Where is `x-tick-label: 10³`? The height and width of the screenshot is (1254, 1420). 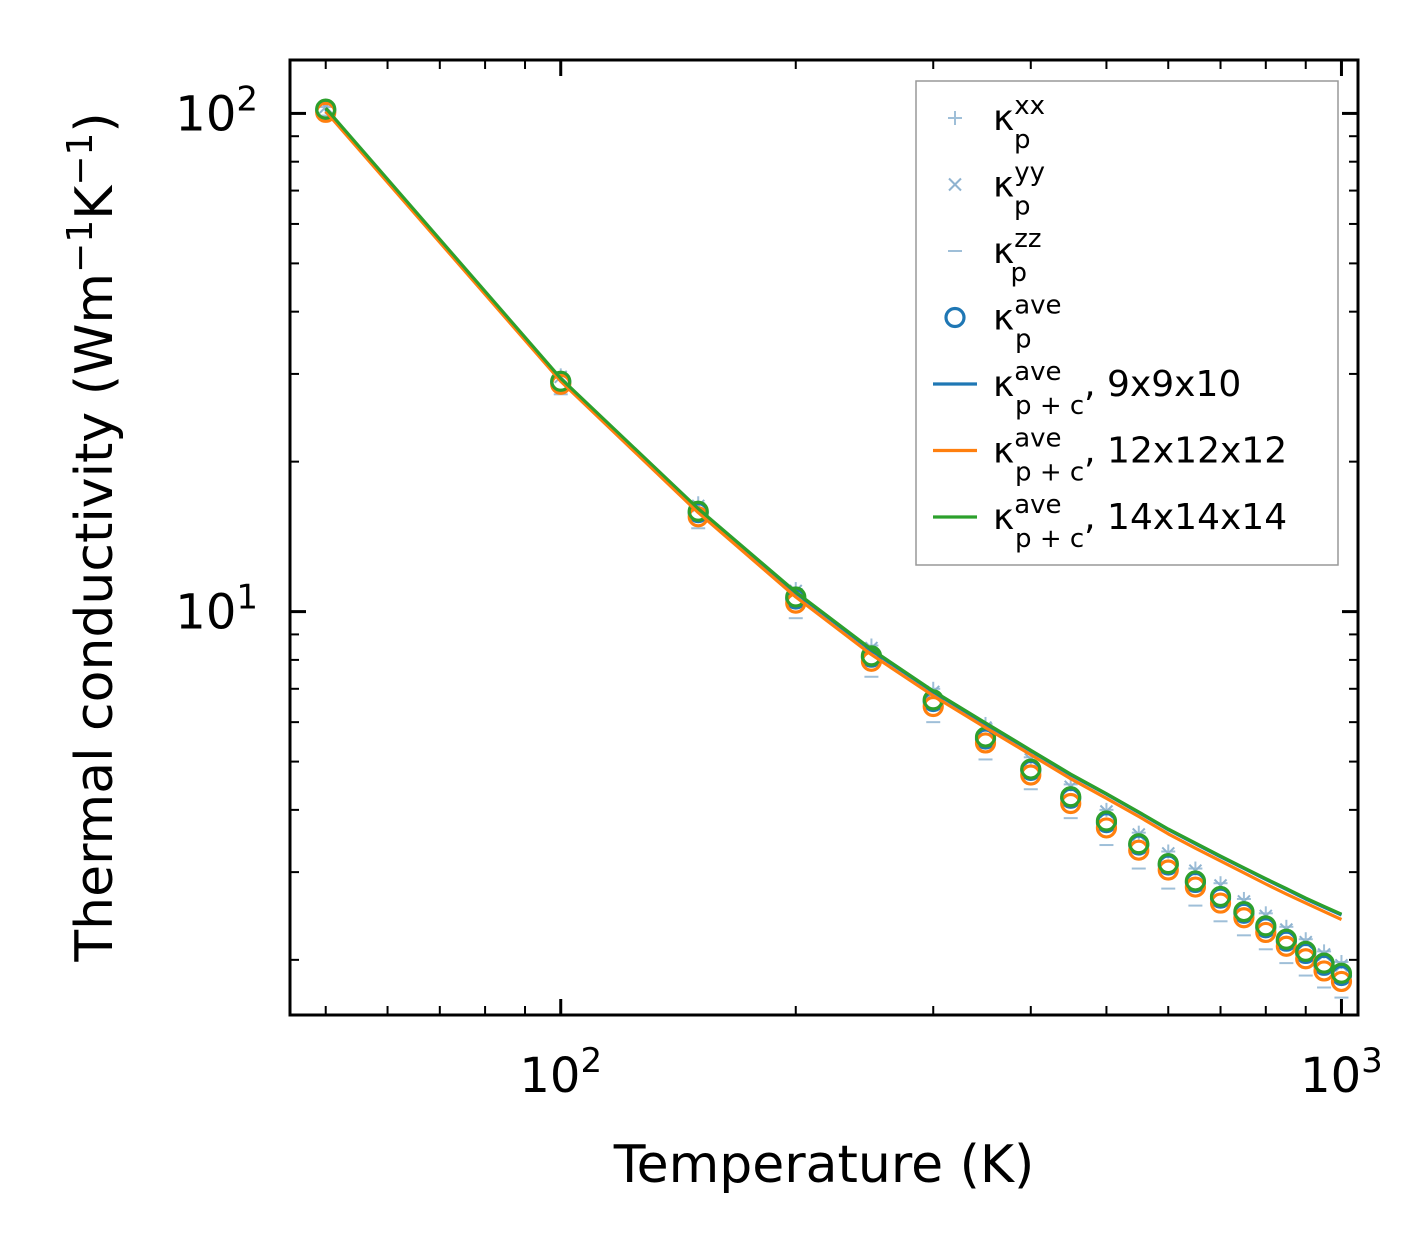 x-tick-label: 10³ is located at coordinates (1341, 1072).